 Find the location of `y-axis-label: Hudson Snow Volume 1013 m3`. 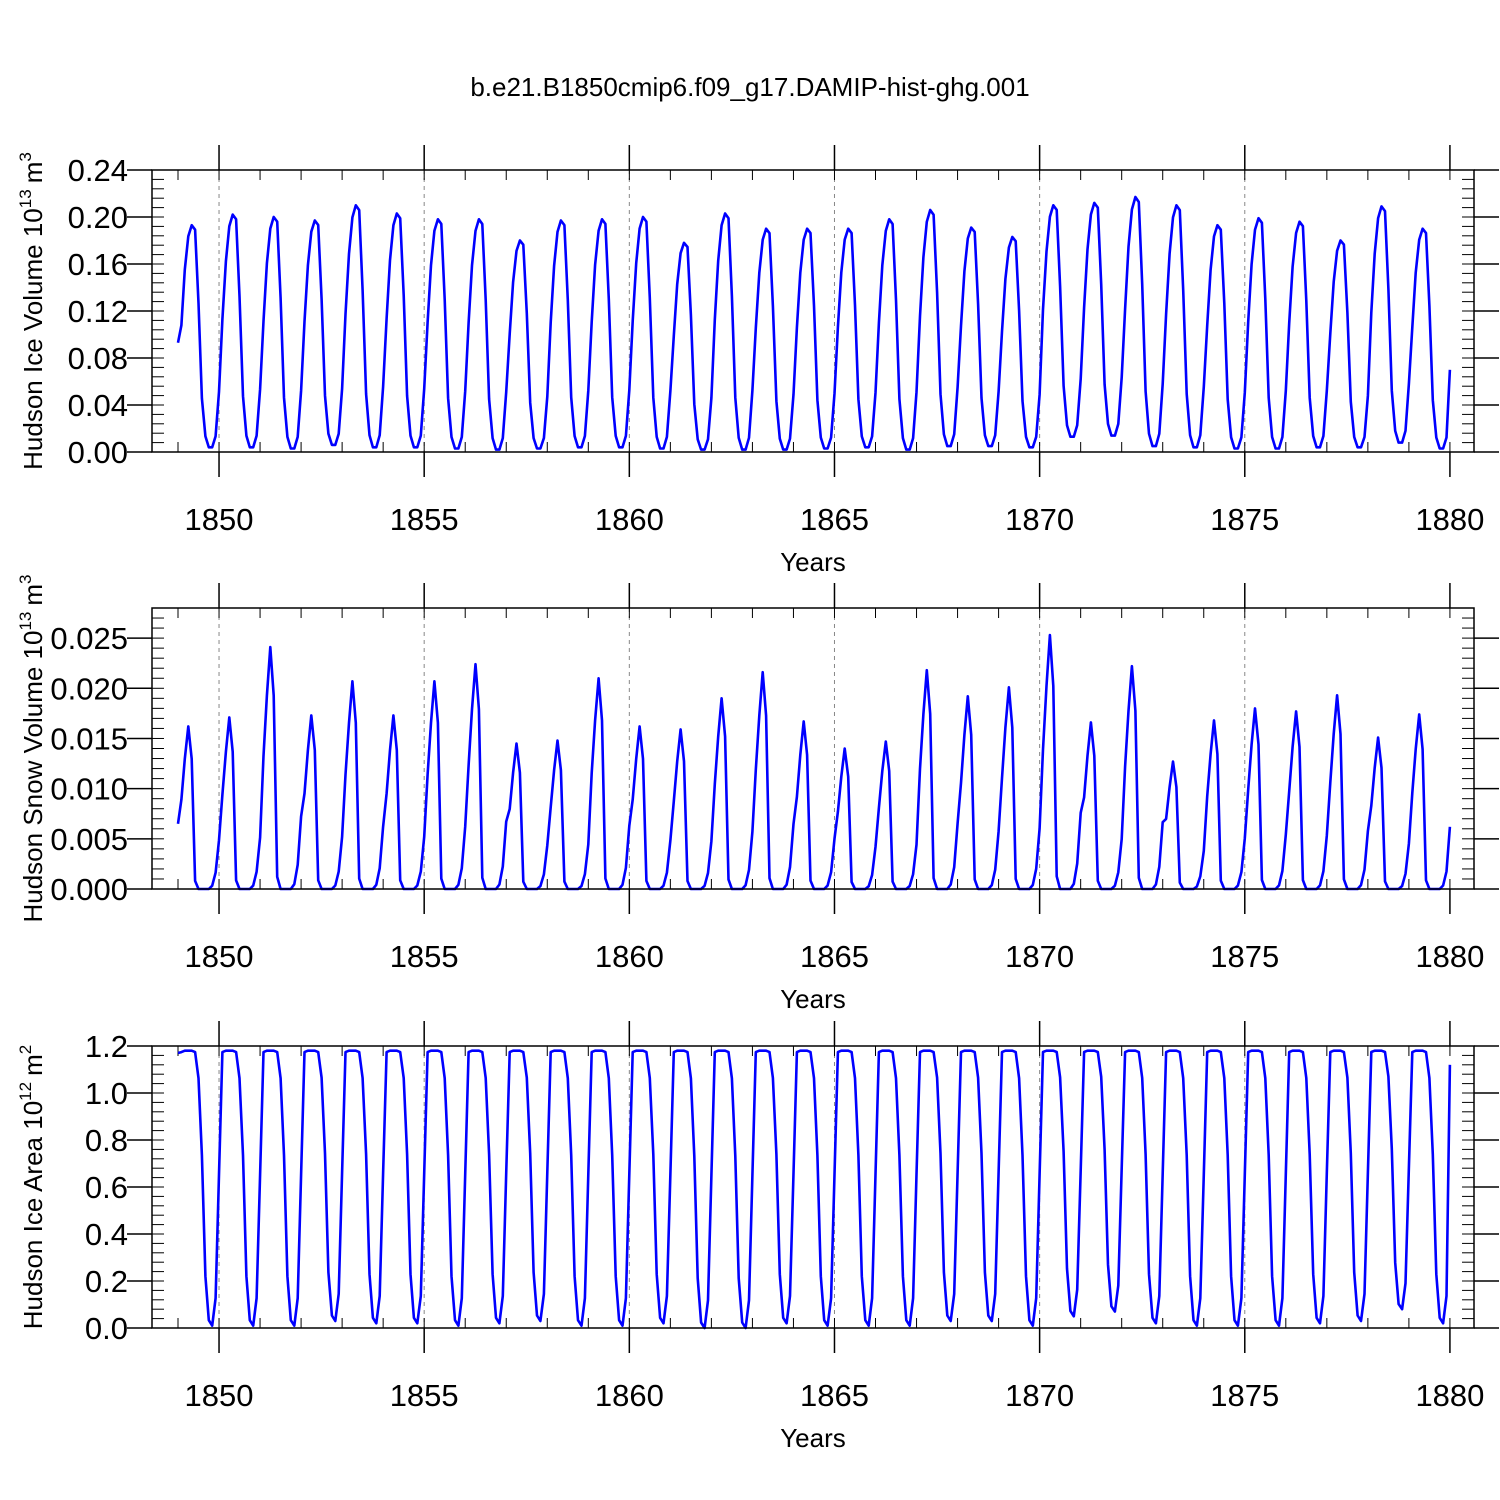

y-axis-label: Hudson Snow Volume 1013 m3 is located at coordinates (32, 748).